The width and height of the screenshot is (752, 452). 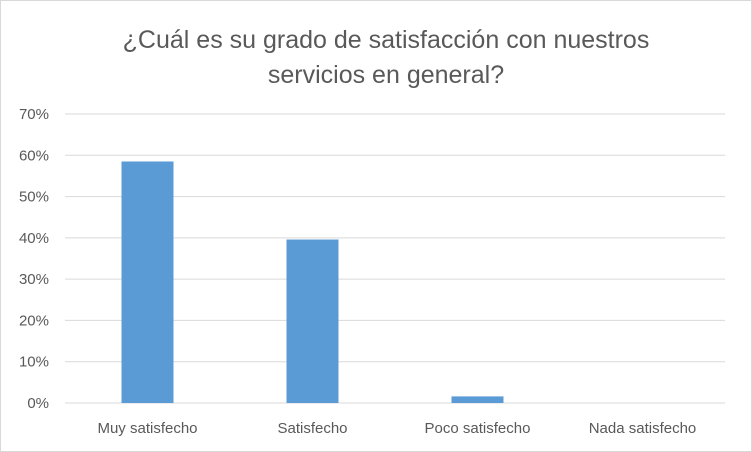 What do you see at coordinates (38, 403) in the screenshot?
I see `y-tick-label: 0%` at bounding box center [38, 403].